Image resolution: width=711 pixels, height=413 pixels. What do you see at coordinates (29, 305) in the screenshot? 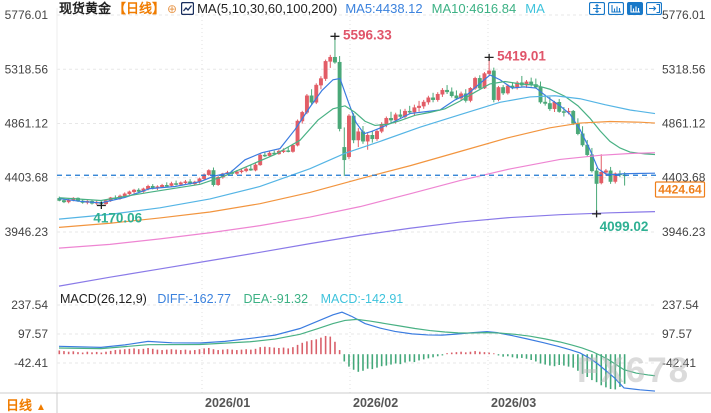
I see `macd-axis-label-left: 237.54` at bounding box center [29, 305].